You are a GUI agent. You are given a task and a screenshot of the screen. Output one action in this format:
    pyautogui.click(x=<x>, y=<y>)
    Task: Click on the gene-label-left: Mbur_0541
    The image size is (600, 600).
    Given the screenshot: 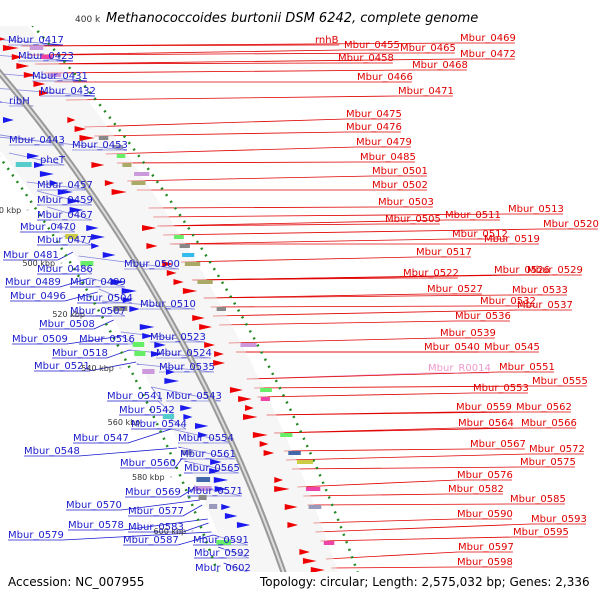 What is the action you would take?
    pyautogui.click(x=135, y=396)
    